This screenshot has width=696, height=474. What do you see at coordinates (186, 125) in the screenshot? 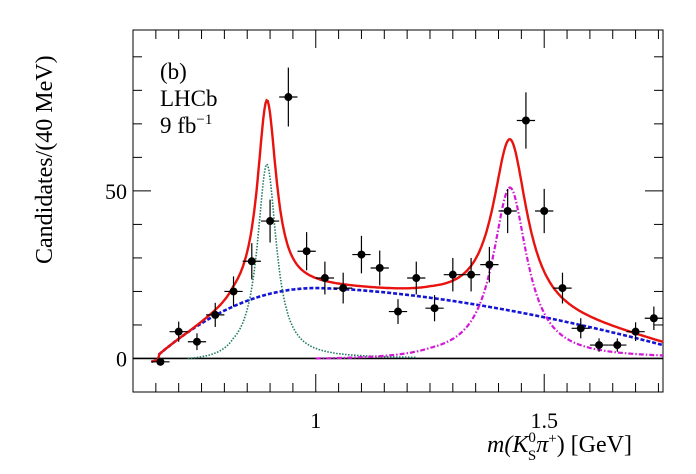
I see `luminosity-label: 9 fb−1` at bounding box center [186, 125].